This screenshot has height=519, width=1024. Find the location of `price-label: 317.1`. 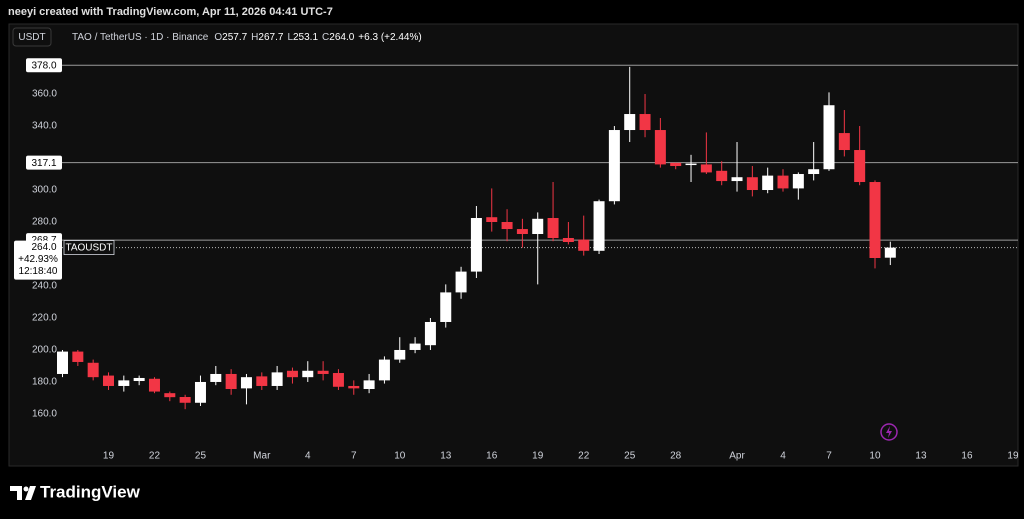

price-label: 317.1 is located at coordinates (43, 163).